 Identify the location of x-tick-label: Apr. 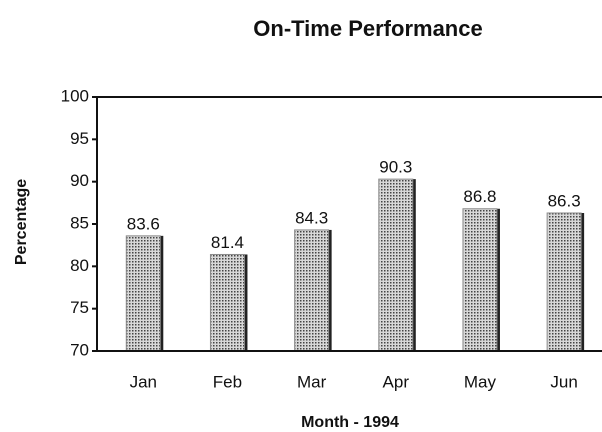
(396, 381).